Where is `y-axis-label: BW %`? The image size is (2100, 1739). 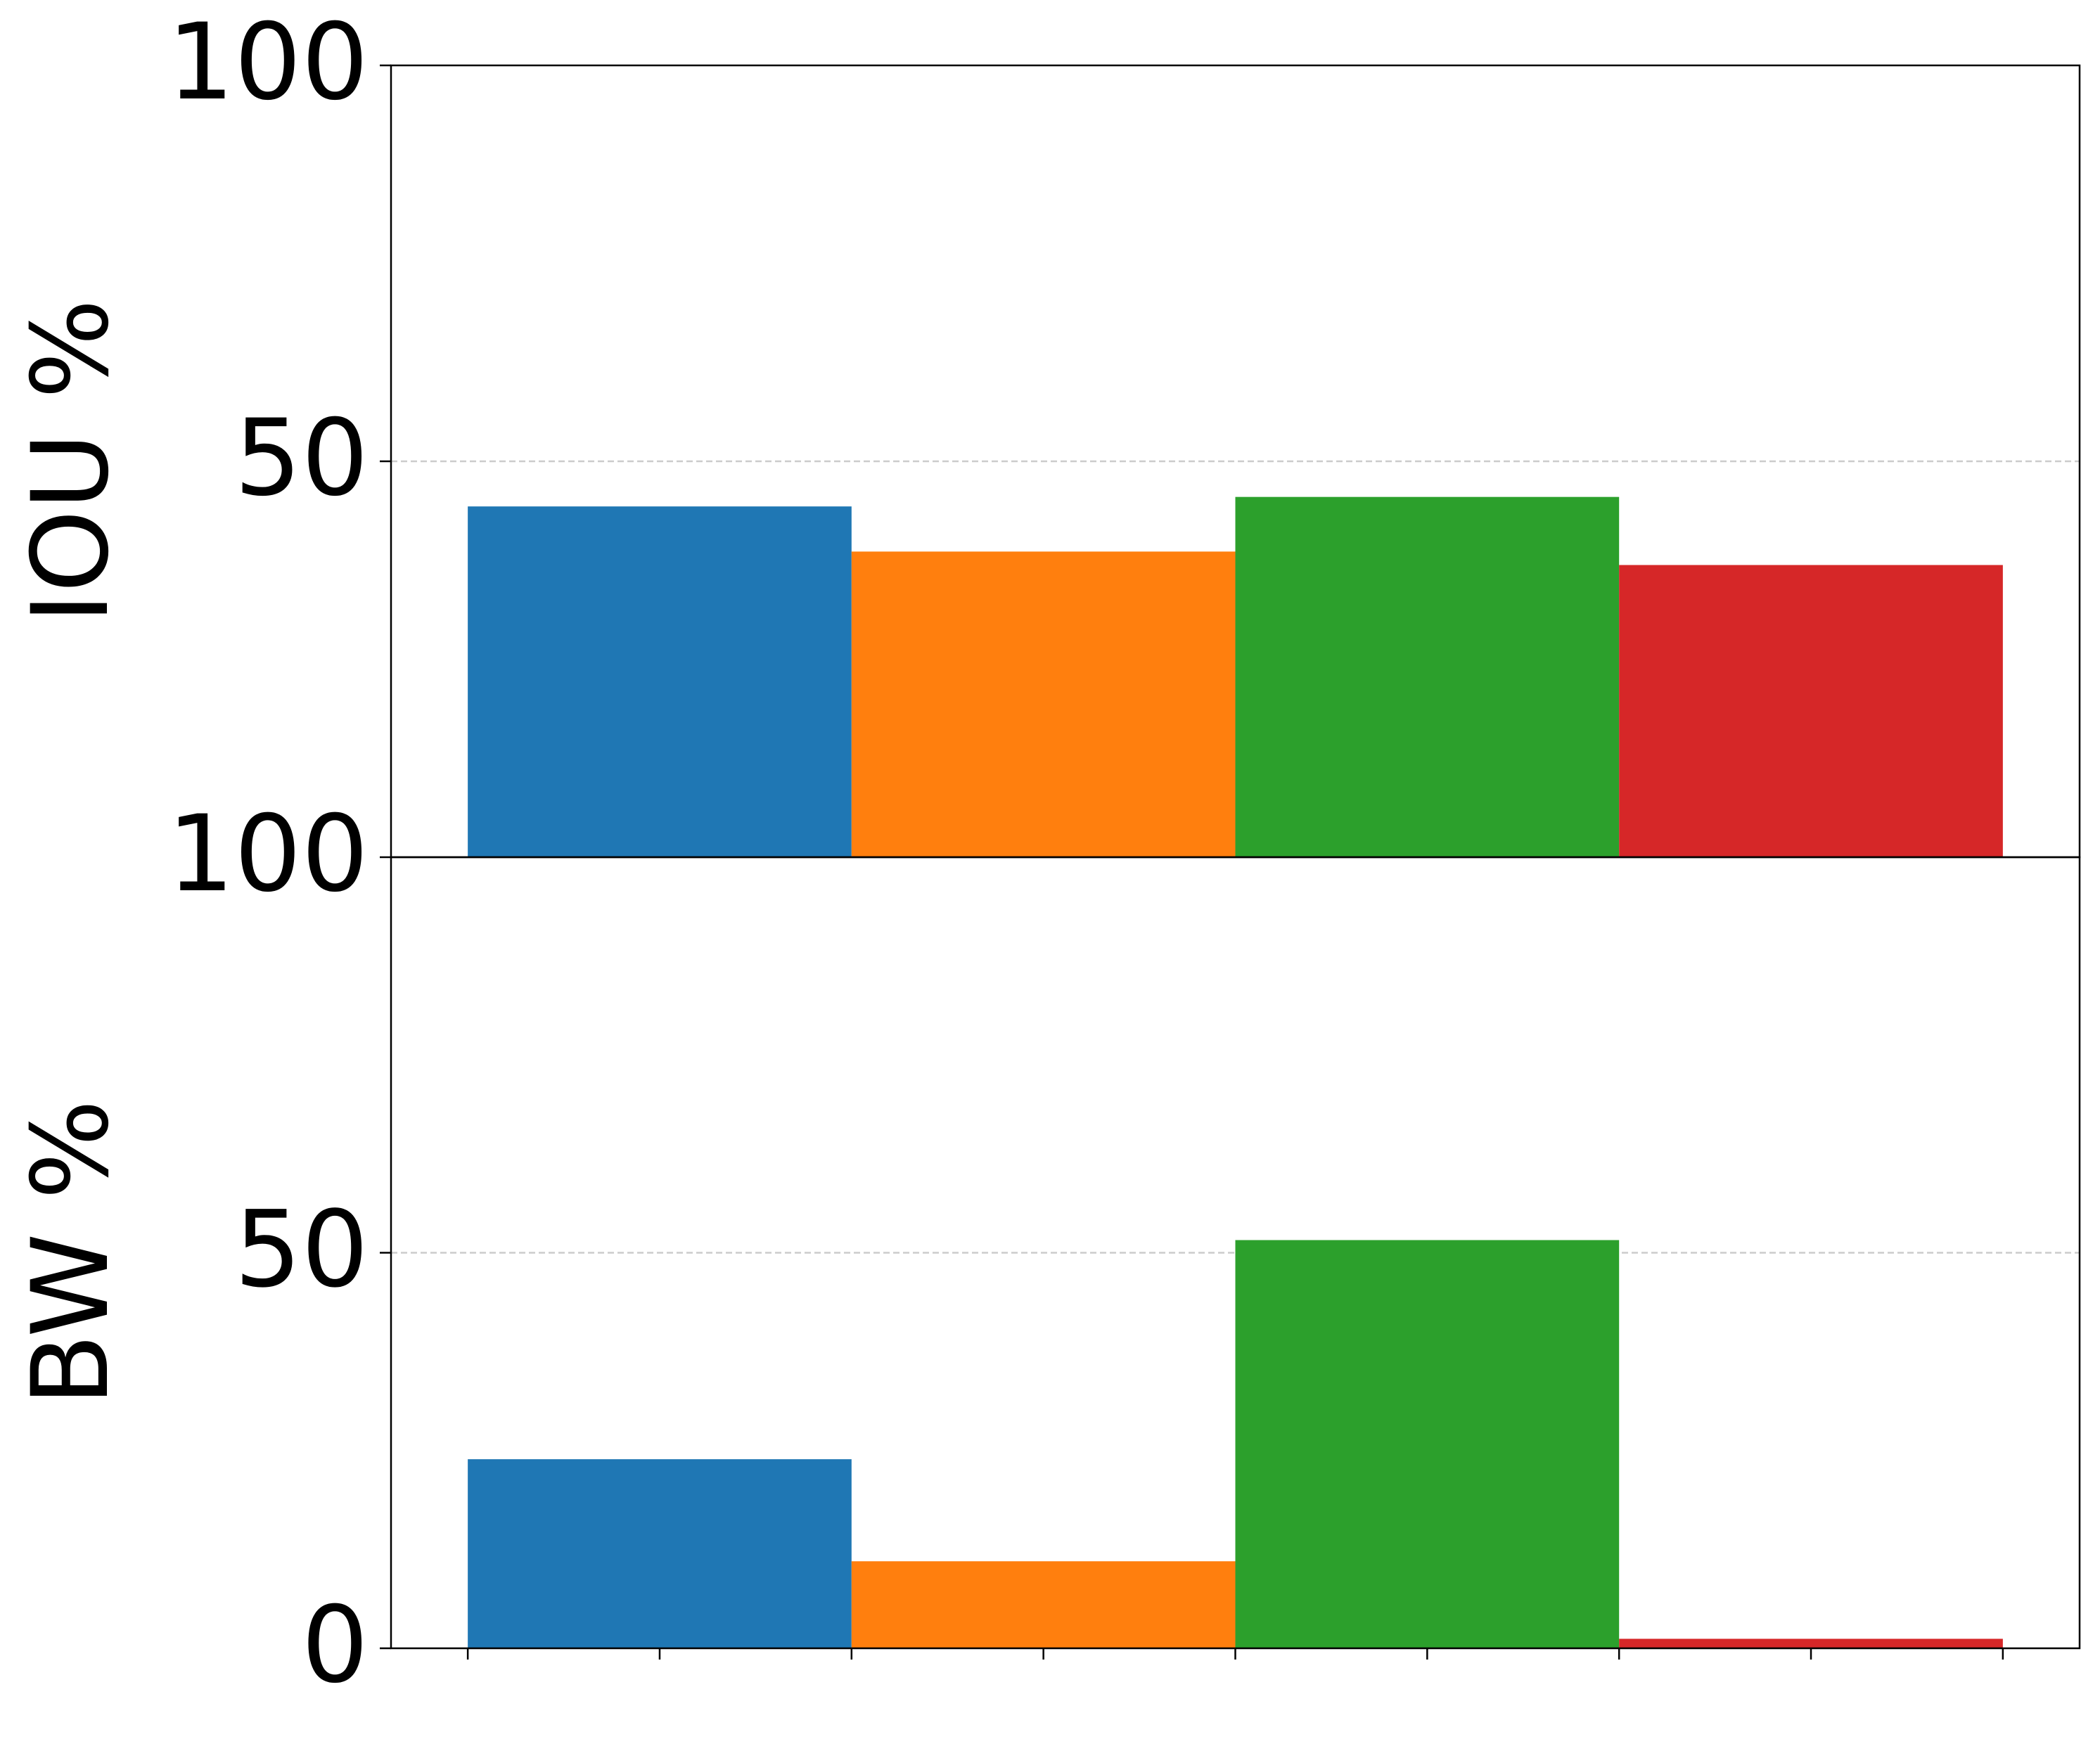
y-axis-label: BW % is located at coordinates (71, 1252).